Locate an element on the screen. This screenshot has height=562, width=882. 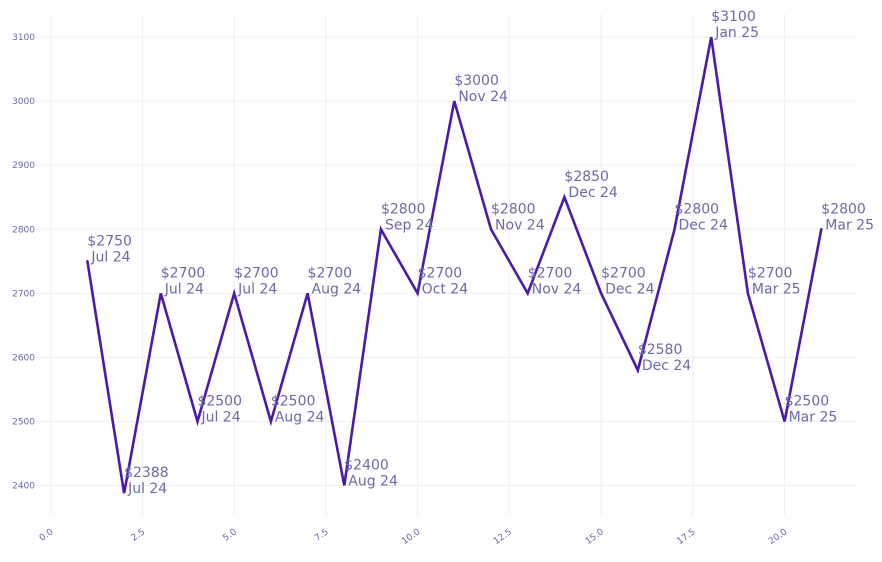
x-tick-label: 0.0 is located at coordinates (47, 535).